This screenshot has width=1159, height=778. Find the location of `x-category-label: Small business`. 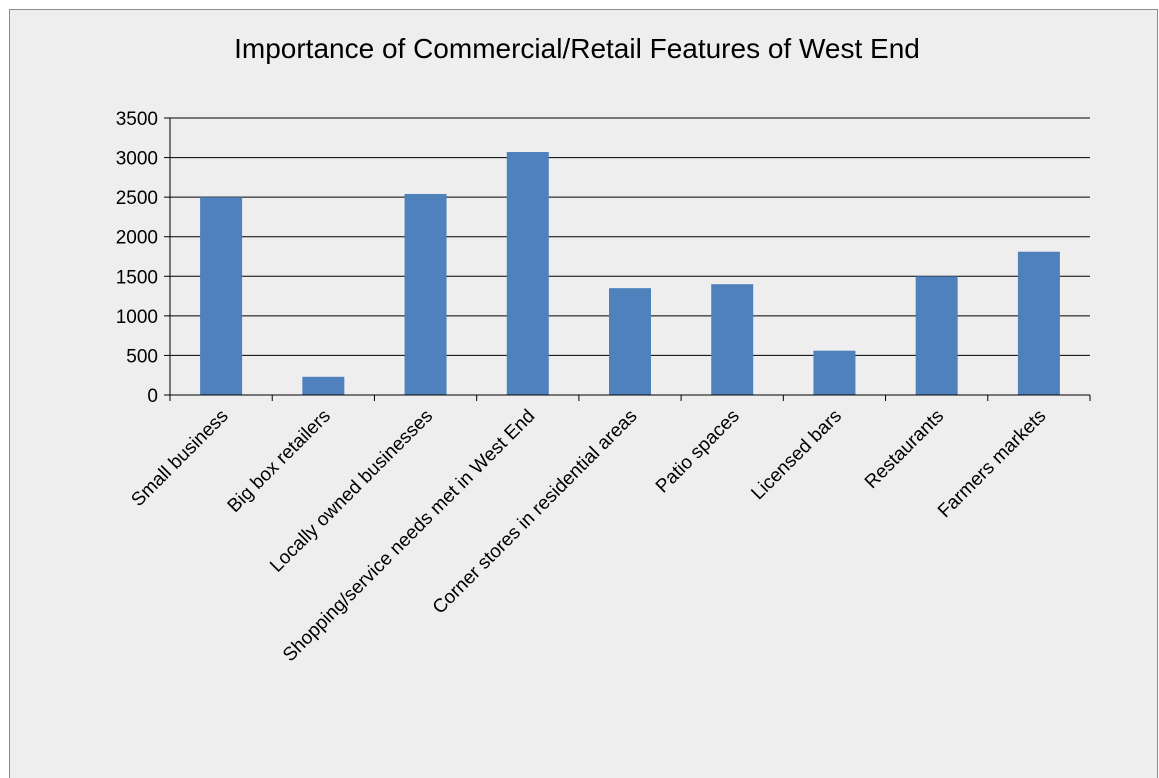

x-category-label: Small business is located at coordinates (179, 458).